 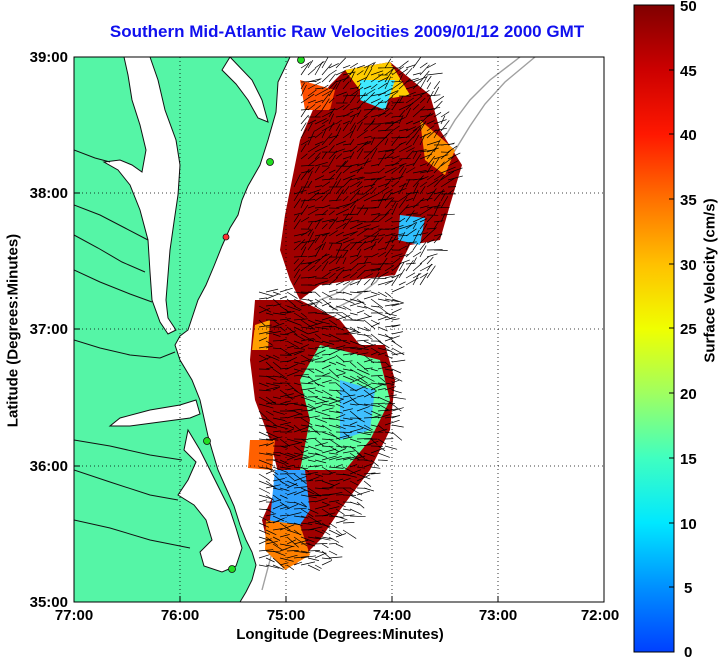 What do you see at coordinates (226, 237) in the screenshot?
I see `station-marker` at bounding box center [226, 237].